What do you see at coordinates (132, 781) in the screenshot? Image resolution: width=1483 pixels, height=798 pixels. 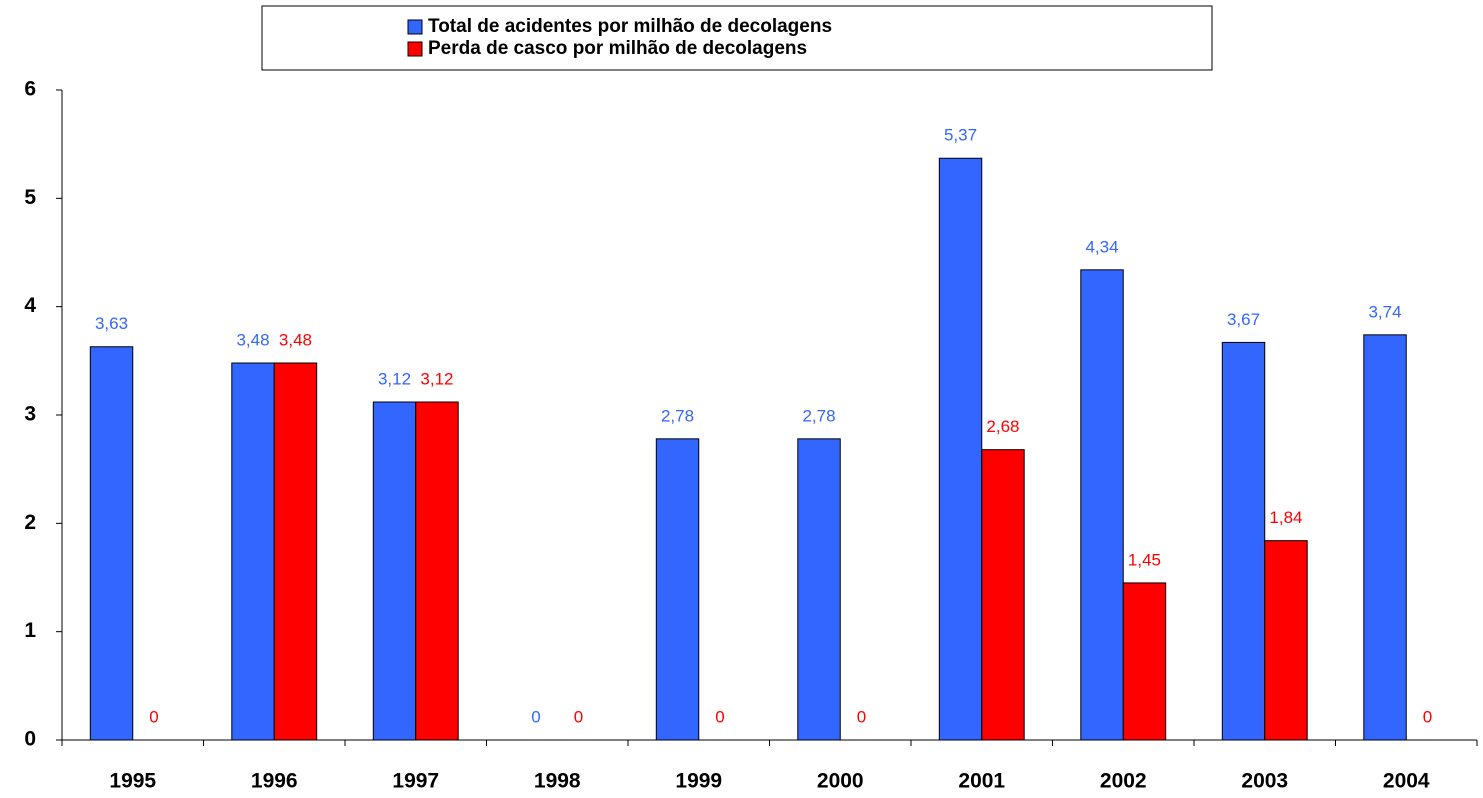 I see `x-tick-label: 1995` at bounding box center [132, 781].